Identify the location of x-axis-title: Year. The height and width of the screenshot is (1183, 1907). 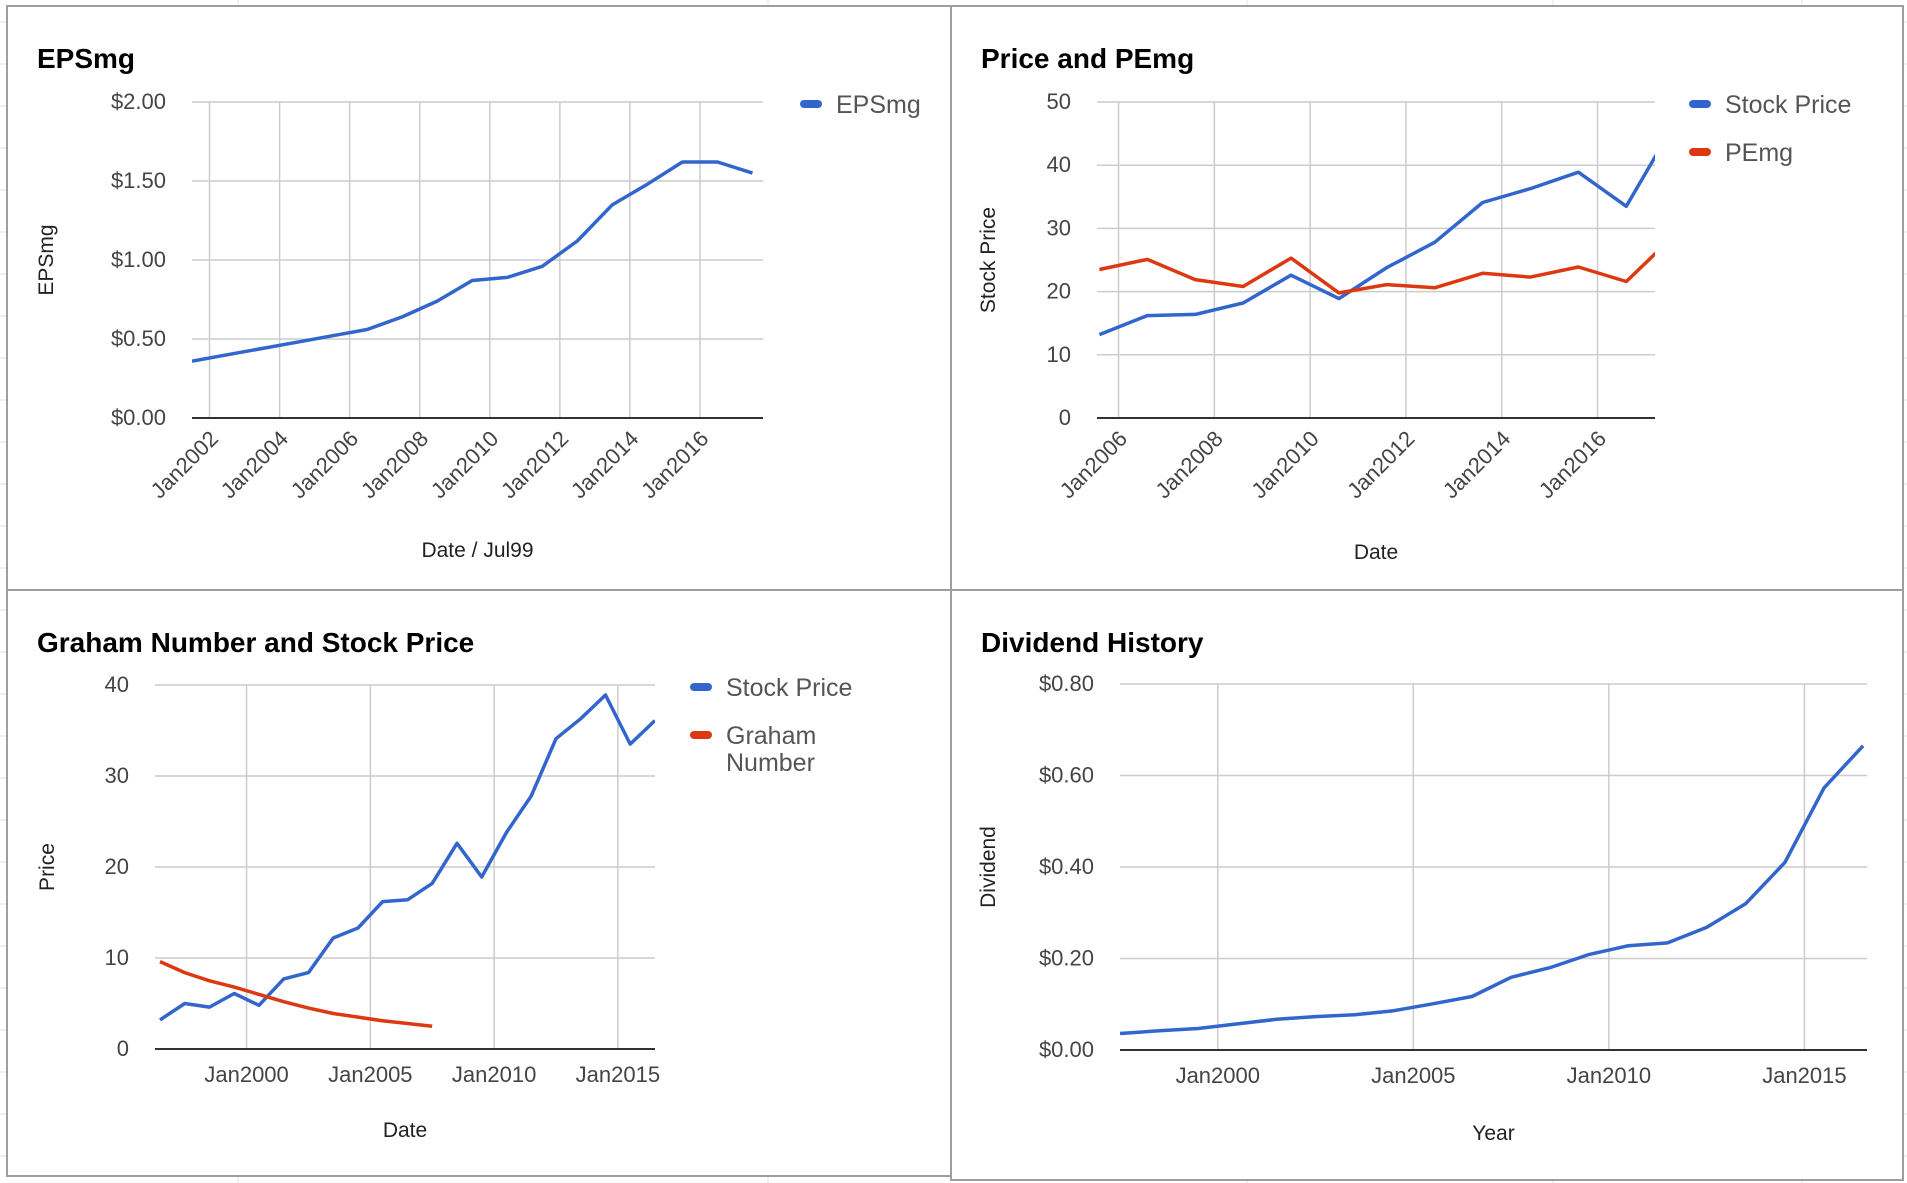
(1493, 1133).